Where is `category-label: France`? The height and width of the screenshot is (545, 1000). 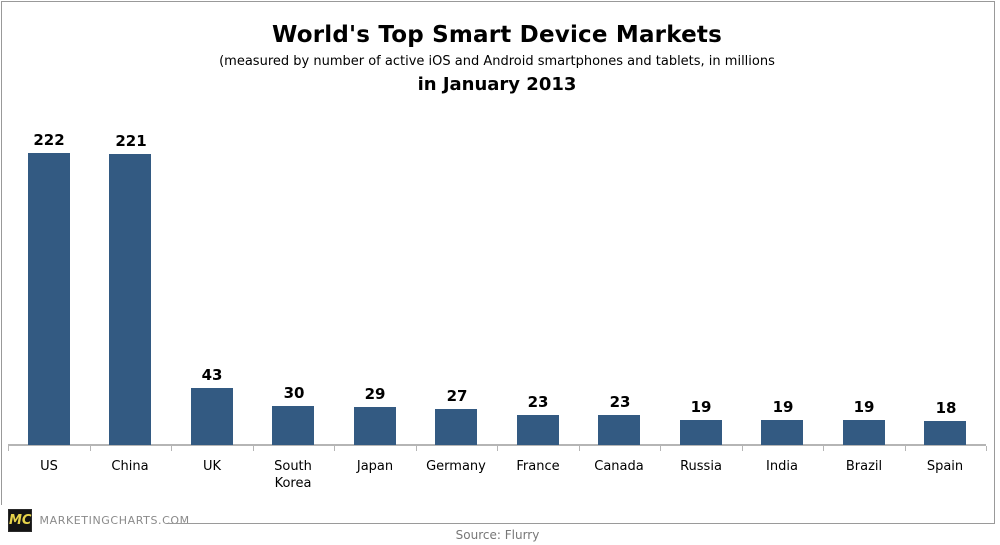
category-label: France is located at coordinates (538, 466).